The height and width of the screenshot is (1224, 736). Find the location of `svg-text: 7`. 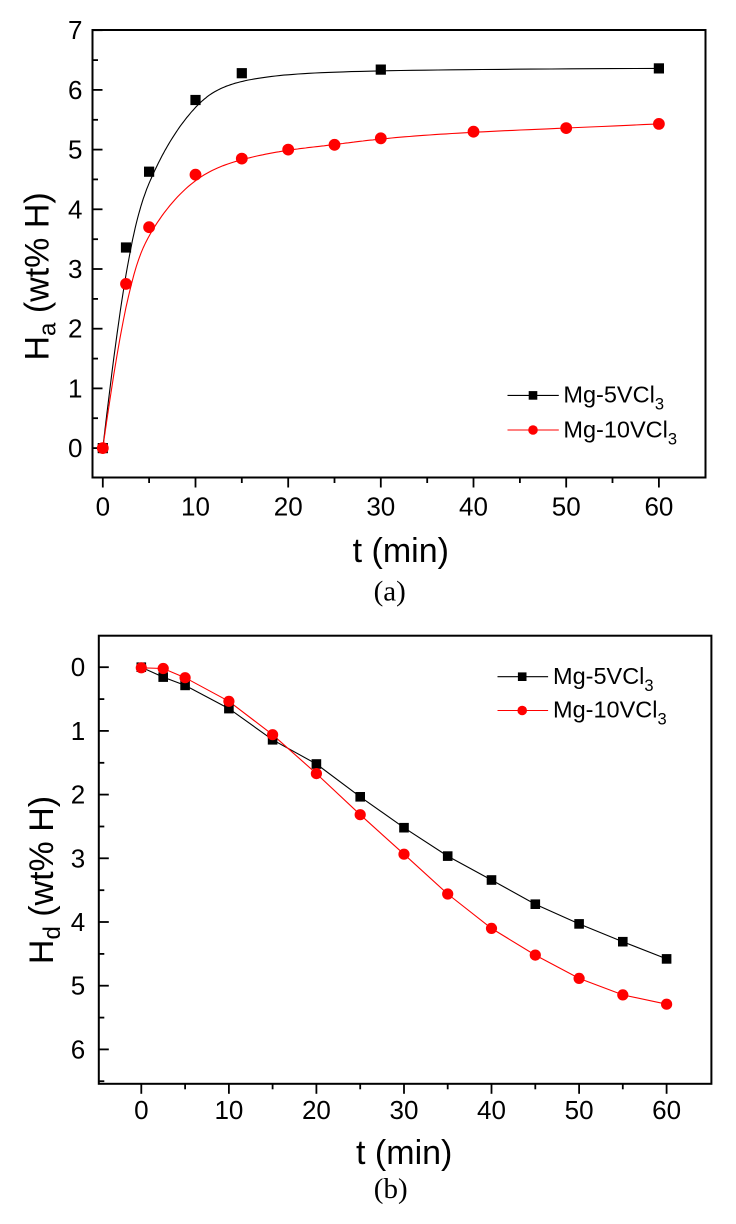

svg-text: 7 is located at coordinates (75, 30).